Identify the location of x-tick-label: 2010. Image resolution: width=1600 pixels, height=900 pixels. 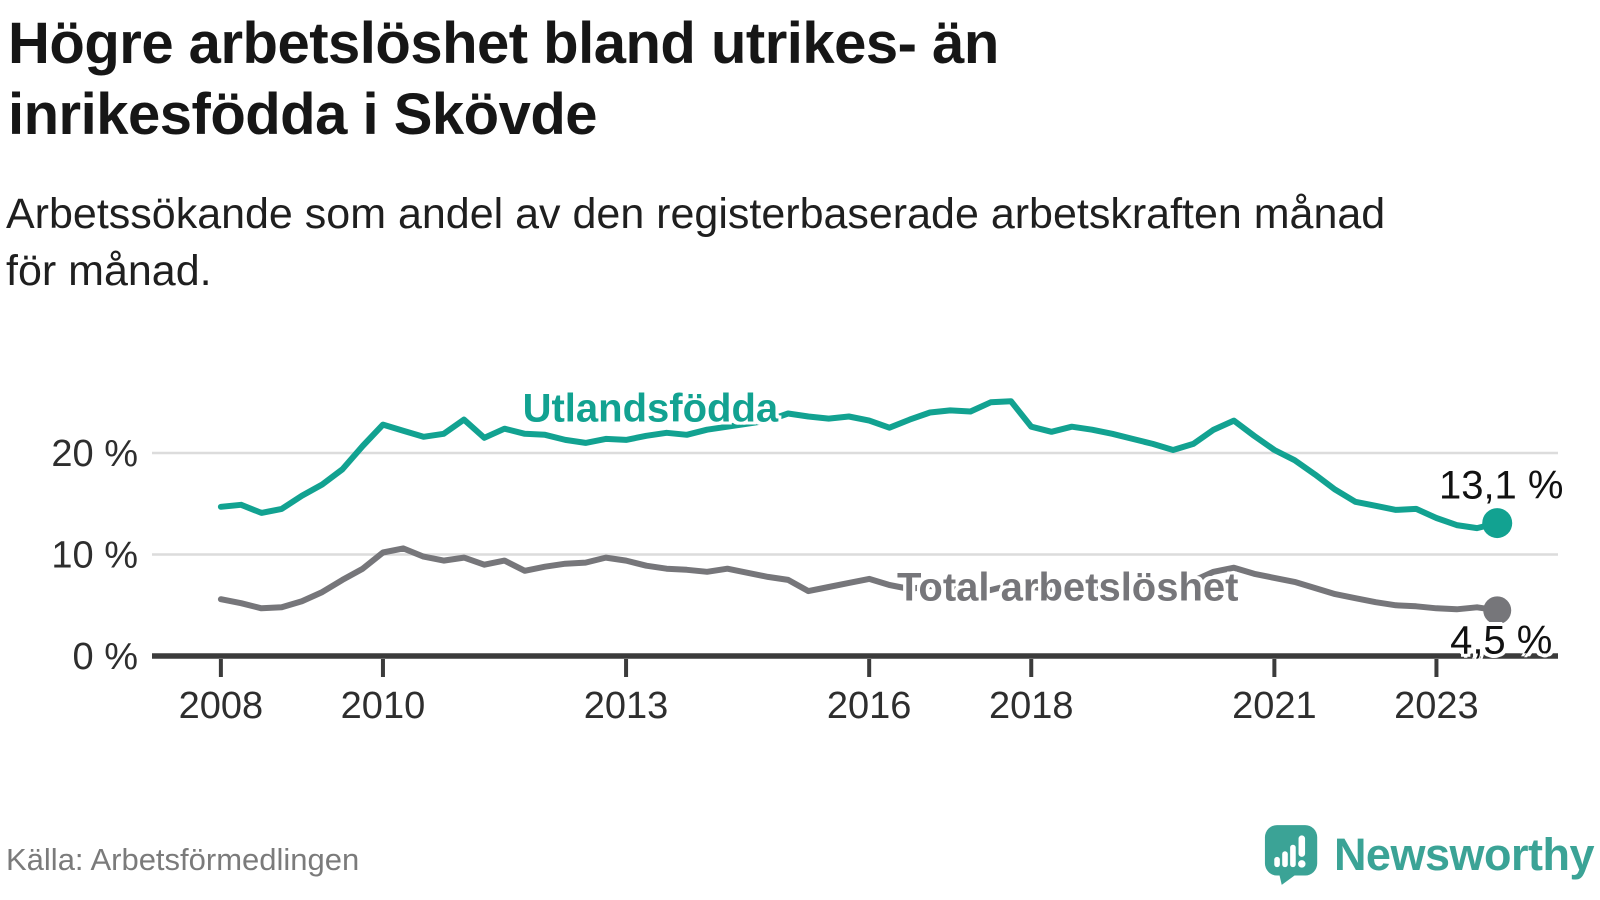
(383, 706).